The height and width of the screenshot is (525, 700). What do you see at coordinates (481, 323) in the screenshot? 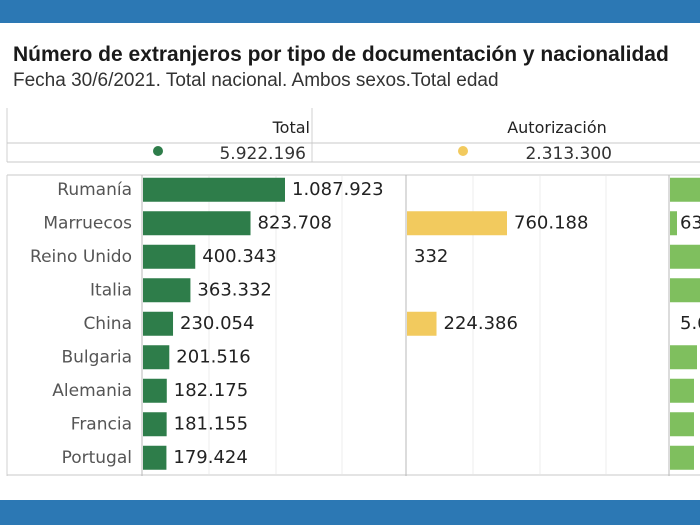
I see `data-label-1-4: 224.386` at bounding box center [481, 323].